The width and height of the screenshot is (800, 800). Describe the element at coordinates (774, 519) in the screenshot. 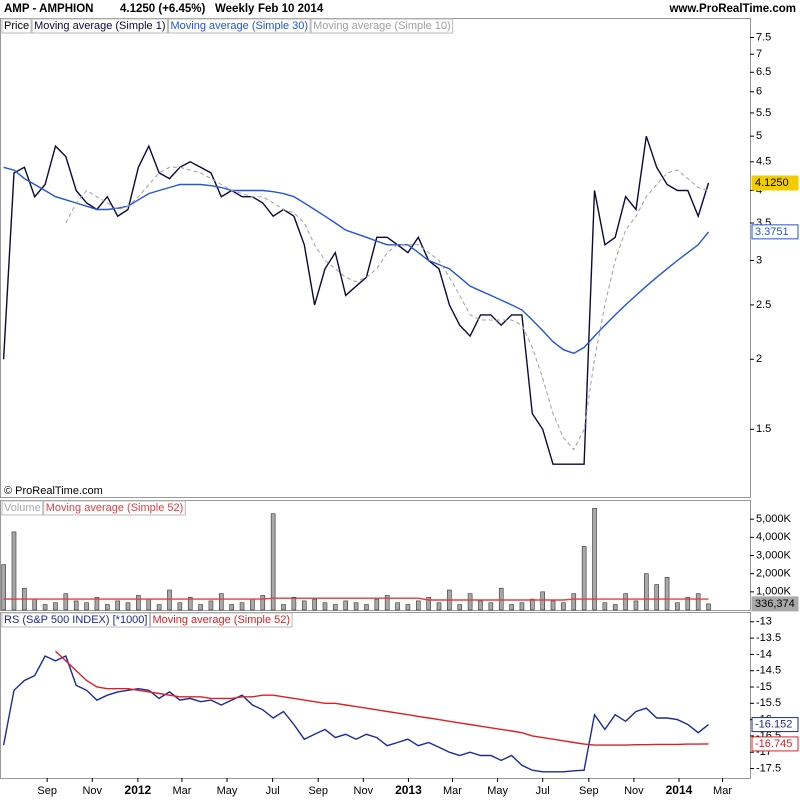

I see `y-tick-label: 5,000K` at that location.